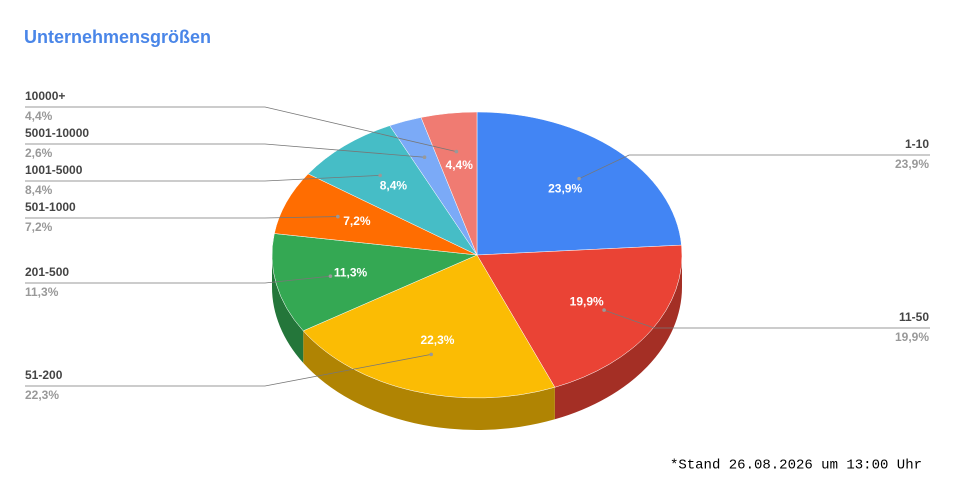 The image size is (954, 501). I want to click on legend-value: 4,4%, so click(39, 116).